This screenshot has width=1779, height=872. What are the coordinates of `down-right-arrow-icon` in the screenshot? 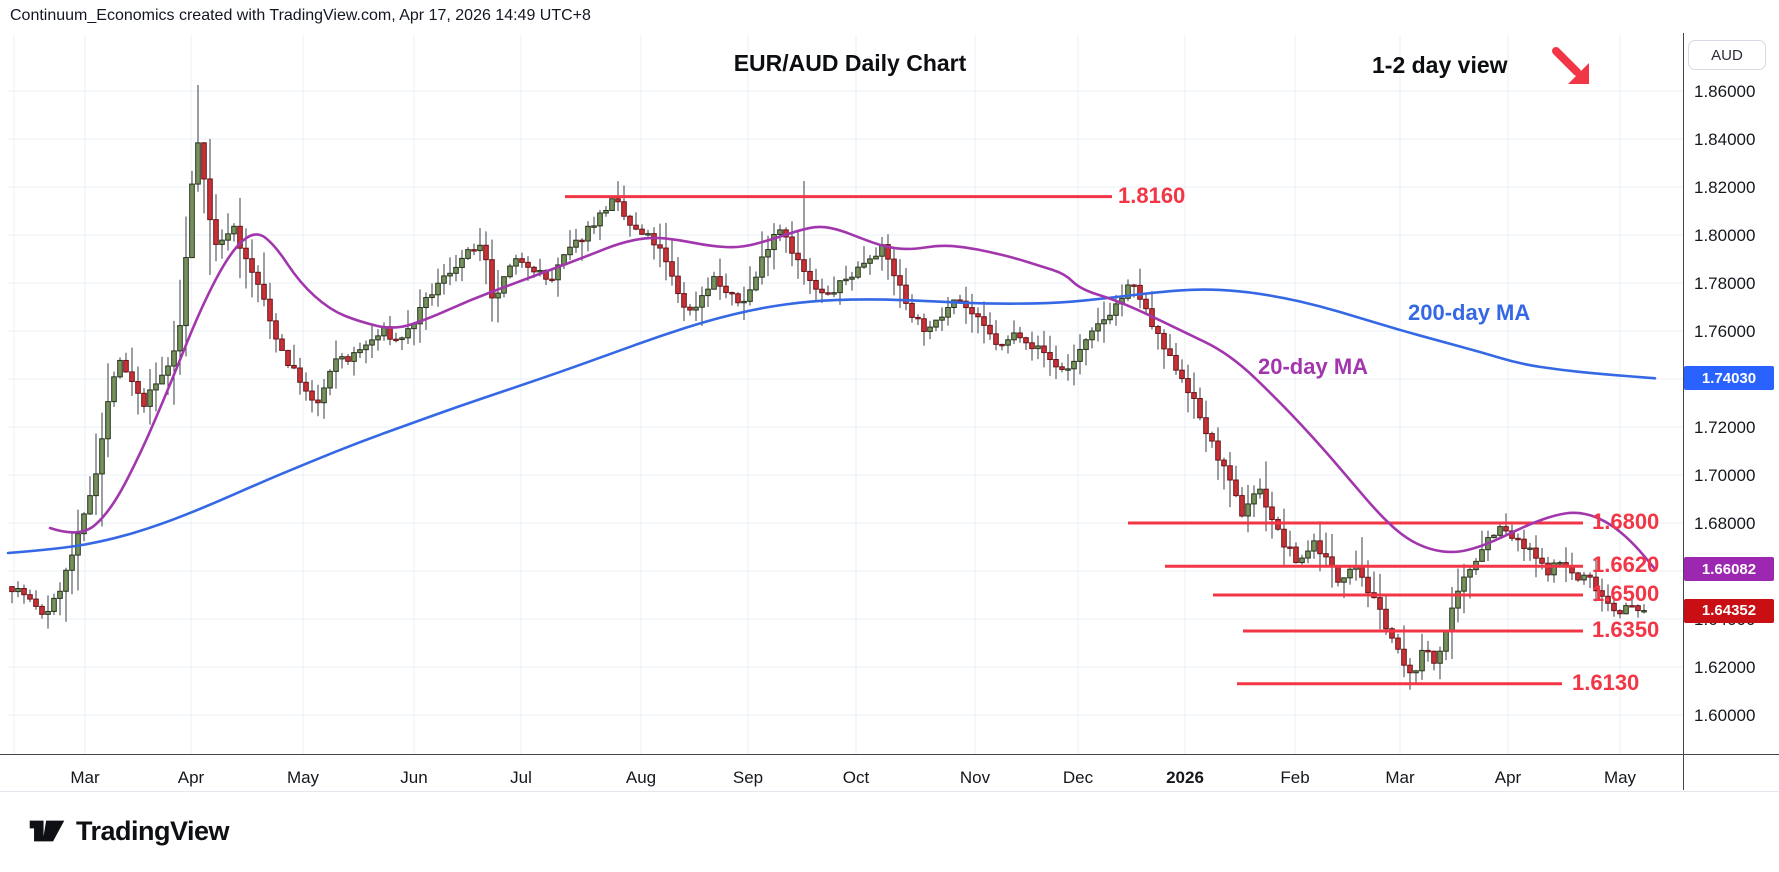 It's located at (1572, 67).